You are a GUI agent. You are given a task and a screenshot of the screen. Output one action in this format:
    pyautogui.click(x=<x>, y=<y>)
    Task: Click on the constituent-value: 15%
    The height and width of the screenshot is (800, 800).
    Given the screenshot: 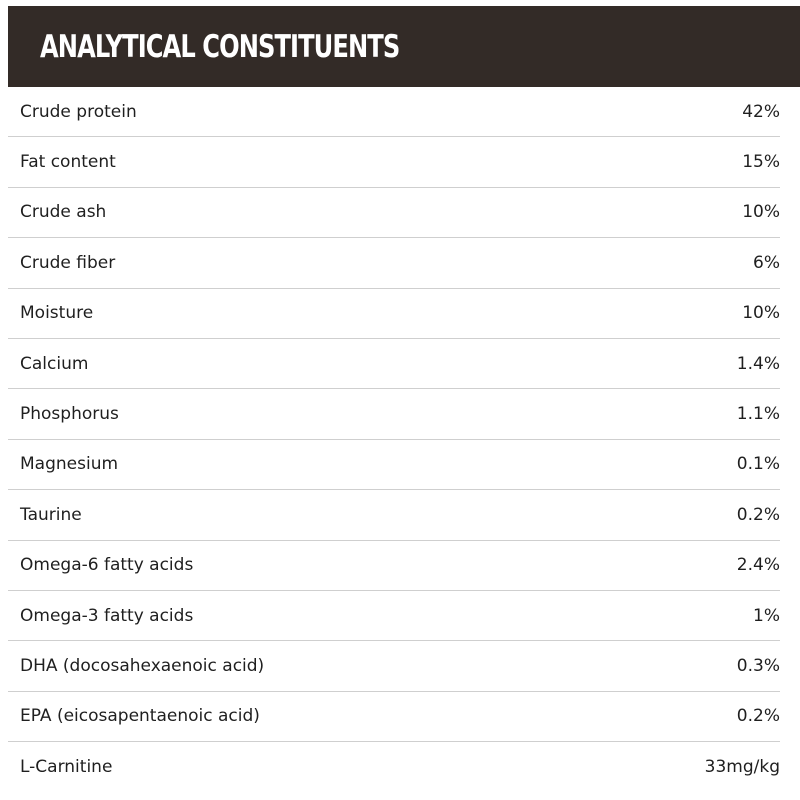 What is the action you would take?
    pyautogui.click(x=761, y=162)
    